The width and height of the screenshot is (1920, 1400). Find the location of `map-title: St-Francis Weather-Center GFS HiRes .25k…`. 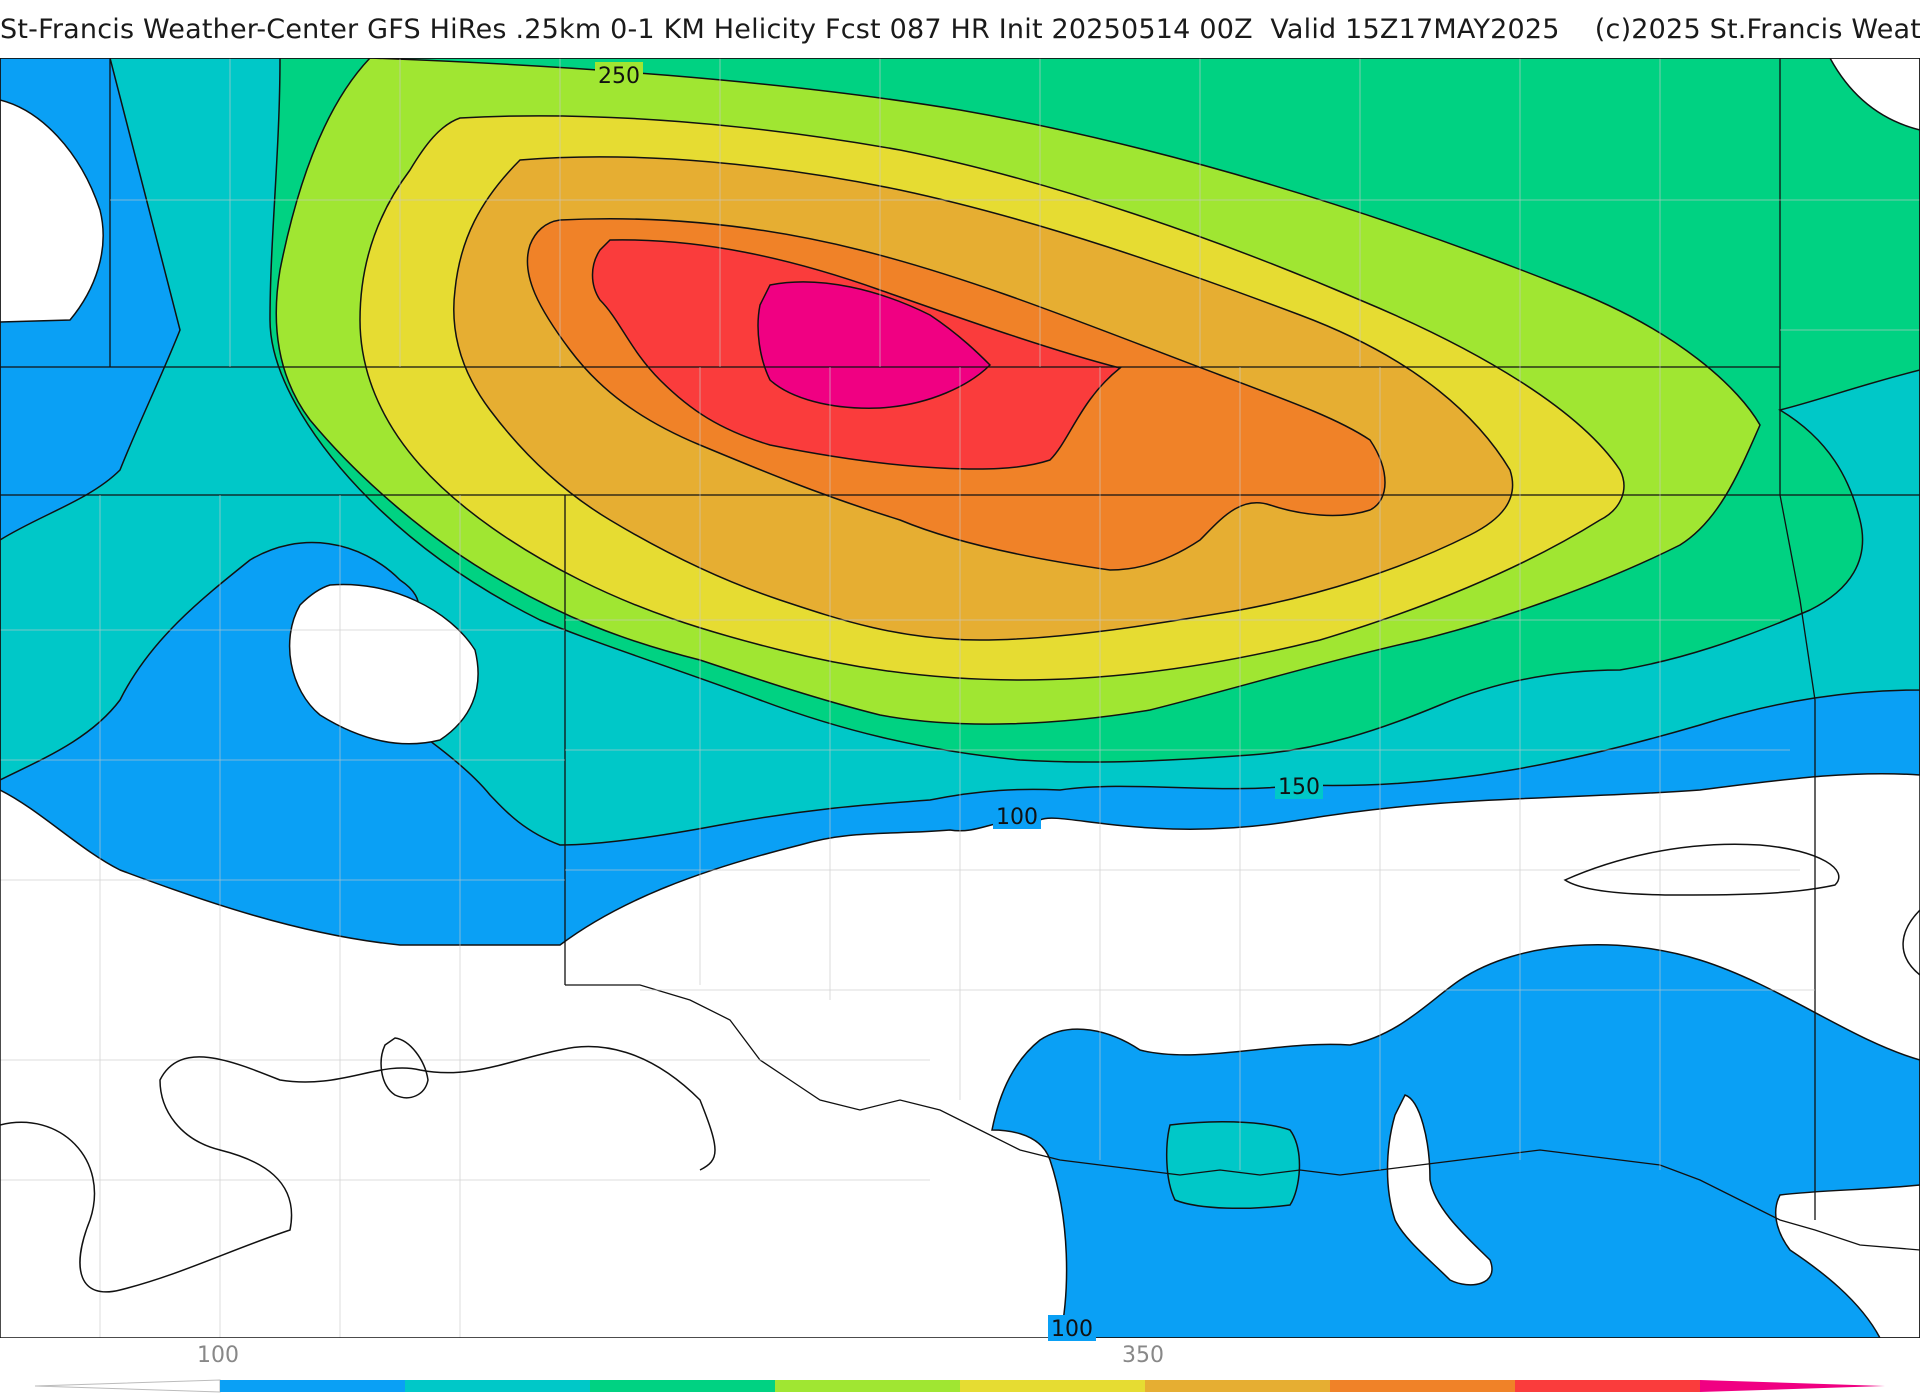

map-title: St-Francis Weather-Center GFS HiRes .25k… is located at coordinates (960, 29).